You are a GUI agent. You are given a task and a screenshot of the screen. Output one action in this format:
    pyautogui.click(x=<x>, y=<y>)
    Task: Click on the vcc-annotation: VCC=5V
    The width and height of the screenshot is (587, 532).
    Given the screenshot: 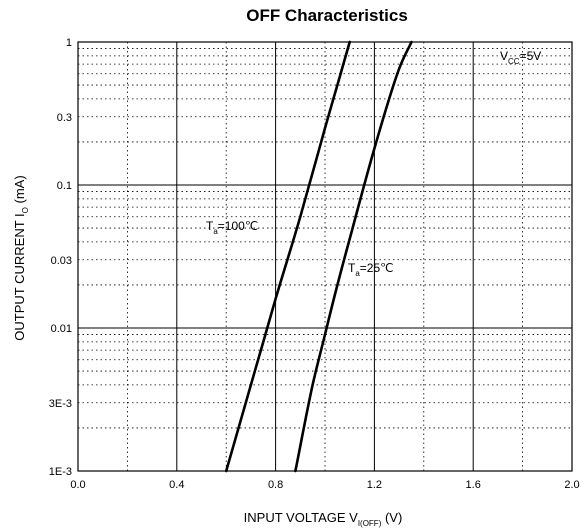 What is the action you would take?
    pyautogui.click(x=520, y=57)
    